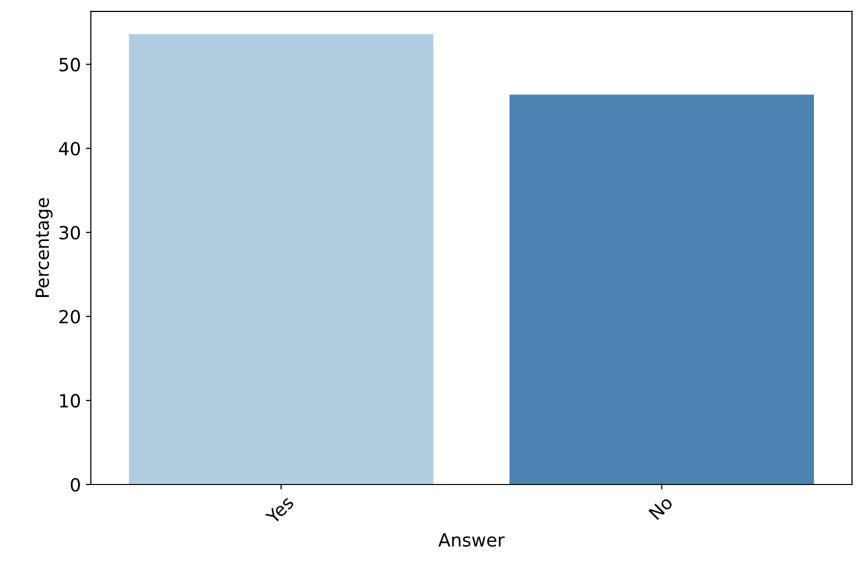  Describe the element at coordinates (75, 485) in the screenshot. I see `y-tick-label: 0` at that location.